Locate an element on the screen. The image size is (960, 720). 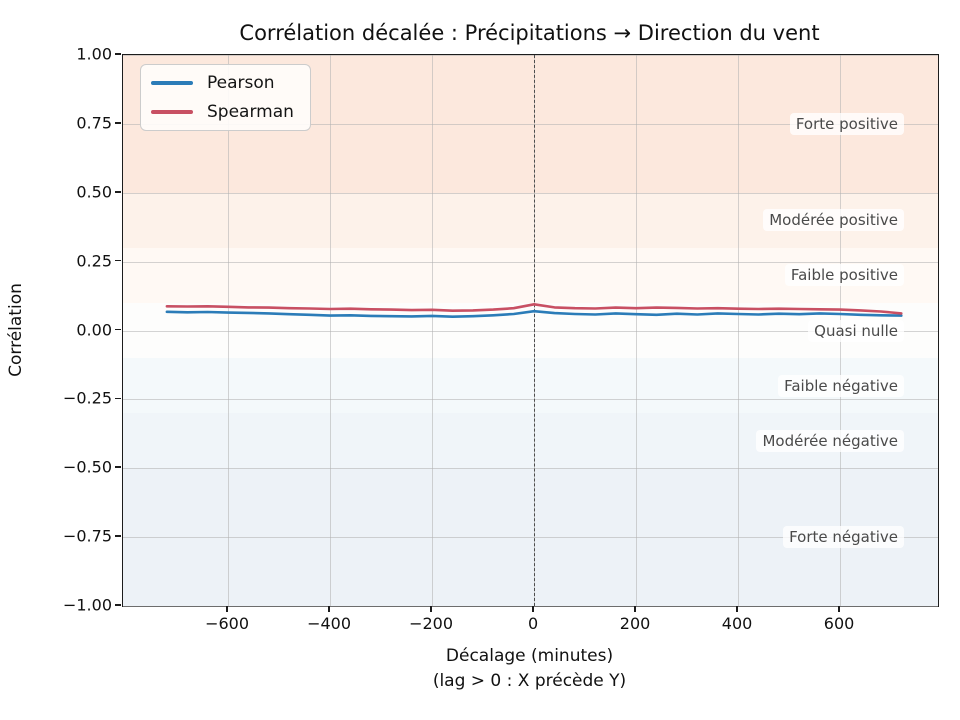
x-tick-label: 600 is located at coordinates (839, 623).